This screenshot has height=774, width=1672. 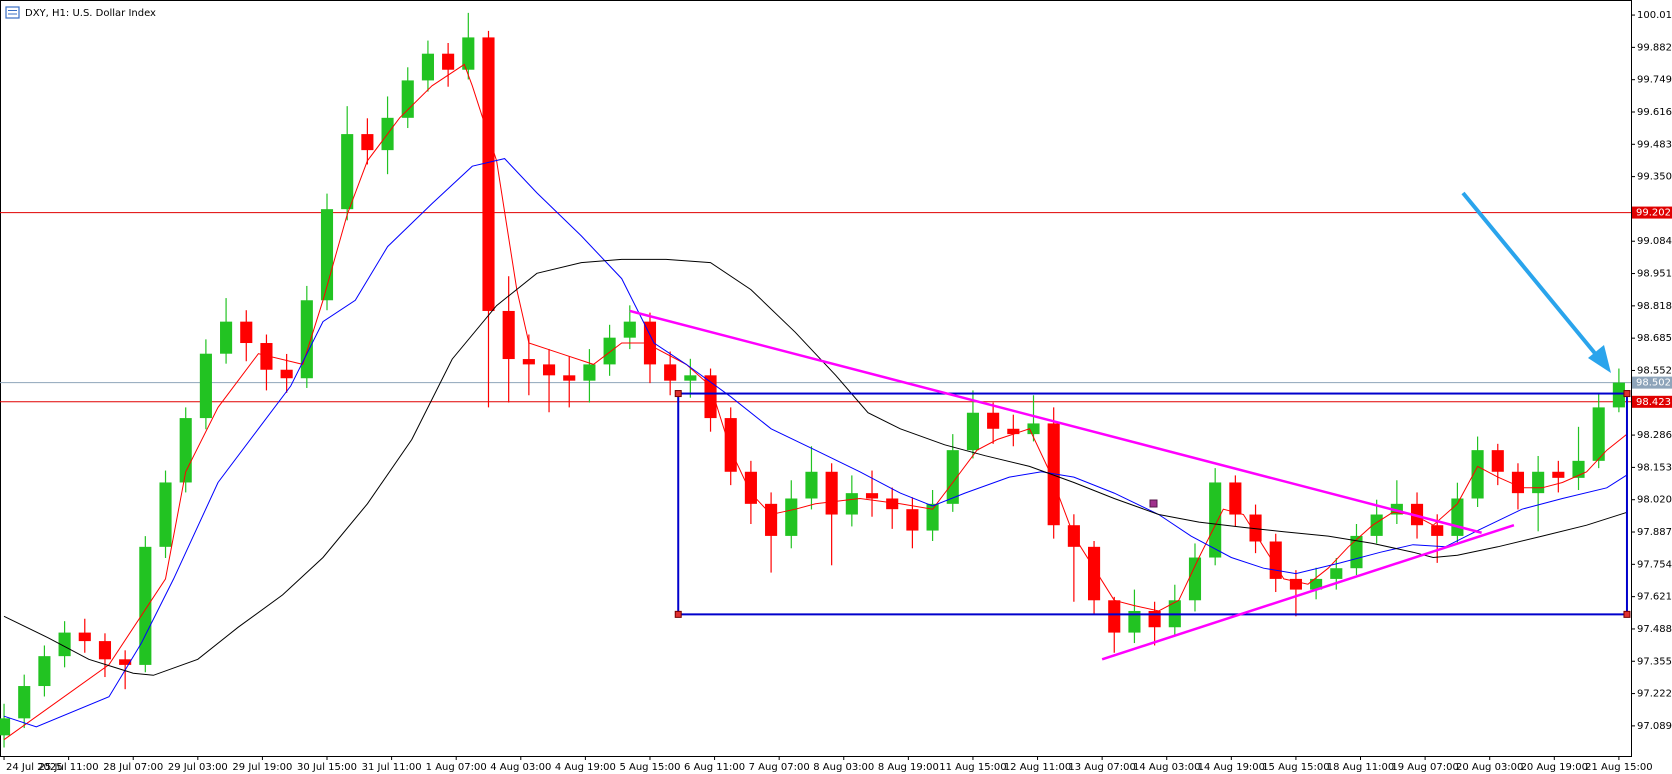 I want to click on x-tick-label: 13 Aug 07:00, so click(x=1101, y=767).